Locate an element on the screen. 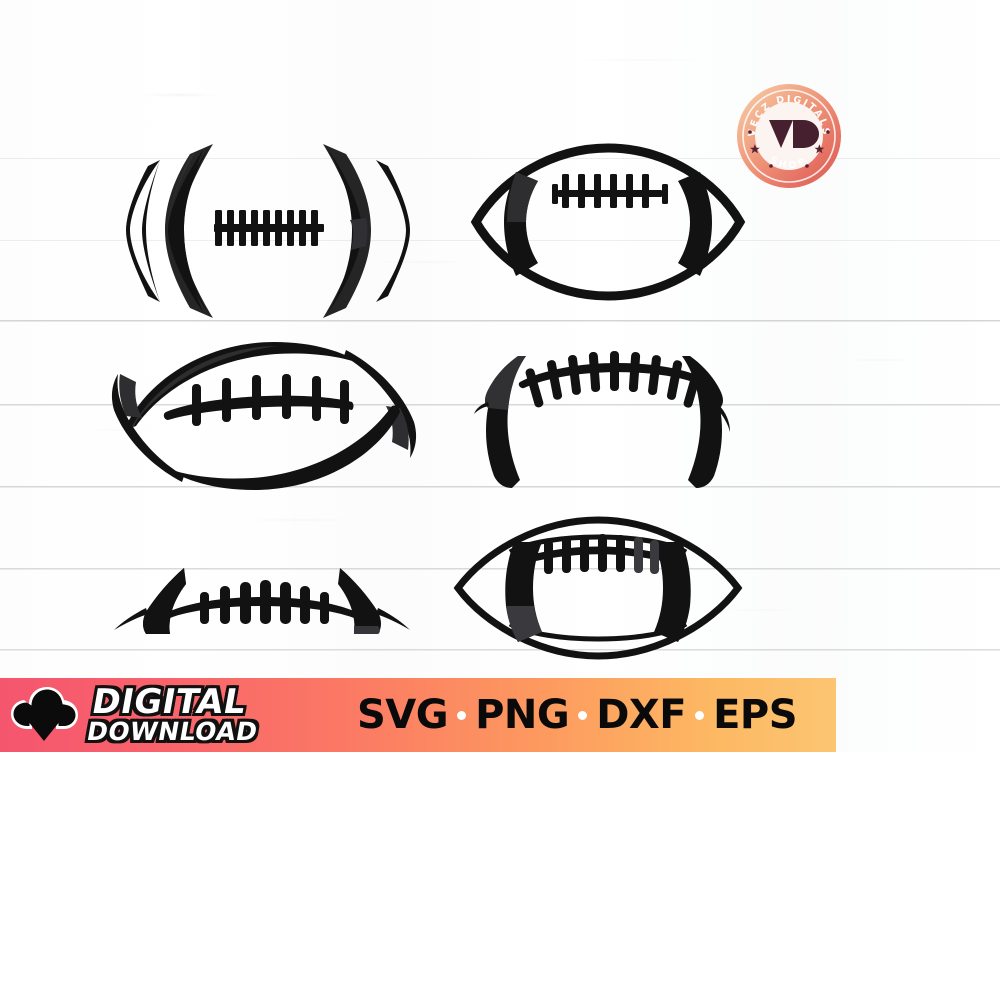 Image resolution: width=1000 pixels, height=1000 pixels. football-split-crescents-art is located at coordinates (268, 231).